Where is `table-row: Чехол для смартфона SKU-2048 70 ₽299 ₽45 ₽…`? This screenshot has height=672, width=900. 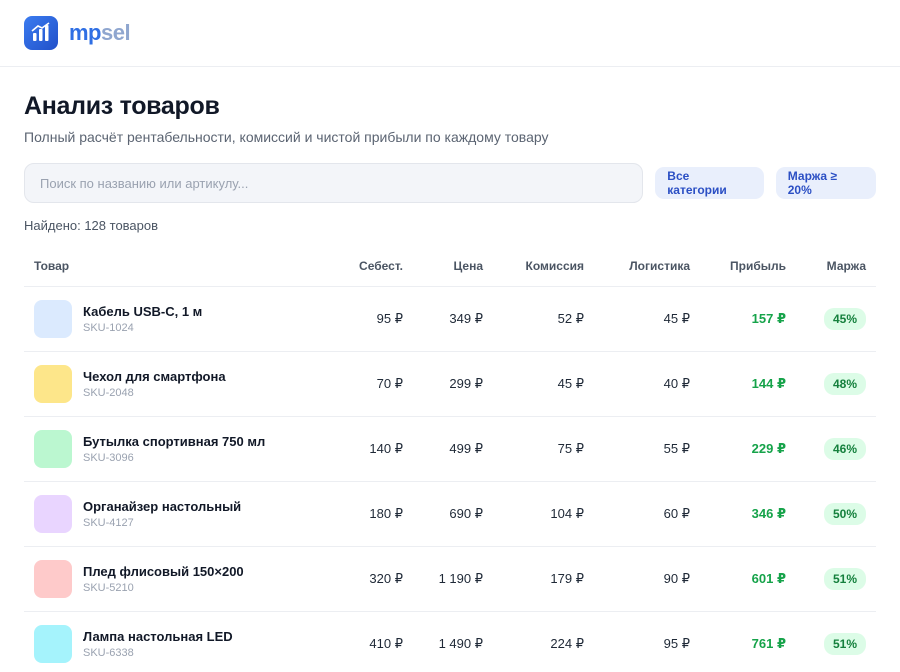 table-row: Чехол для смартфона SKU-2048 70 ₽299 ₽45 ₽… is located at coordinates (450, 384).